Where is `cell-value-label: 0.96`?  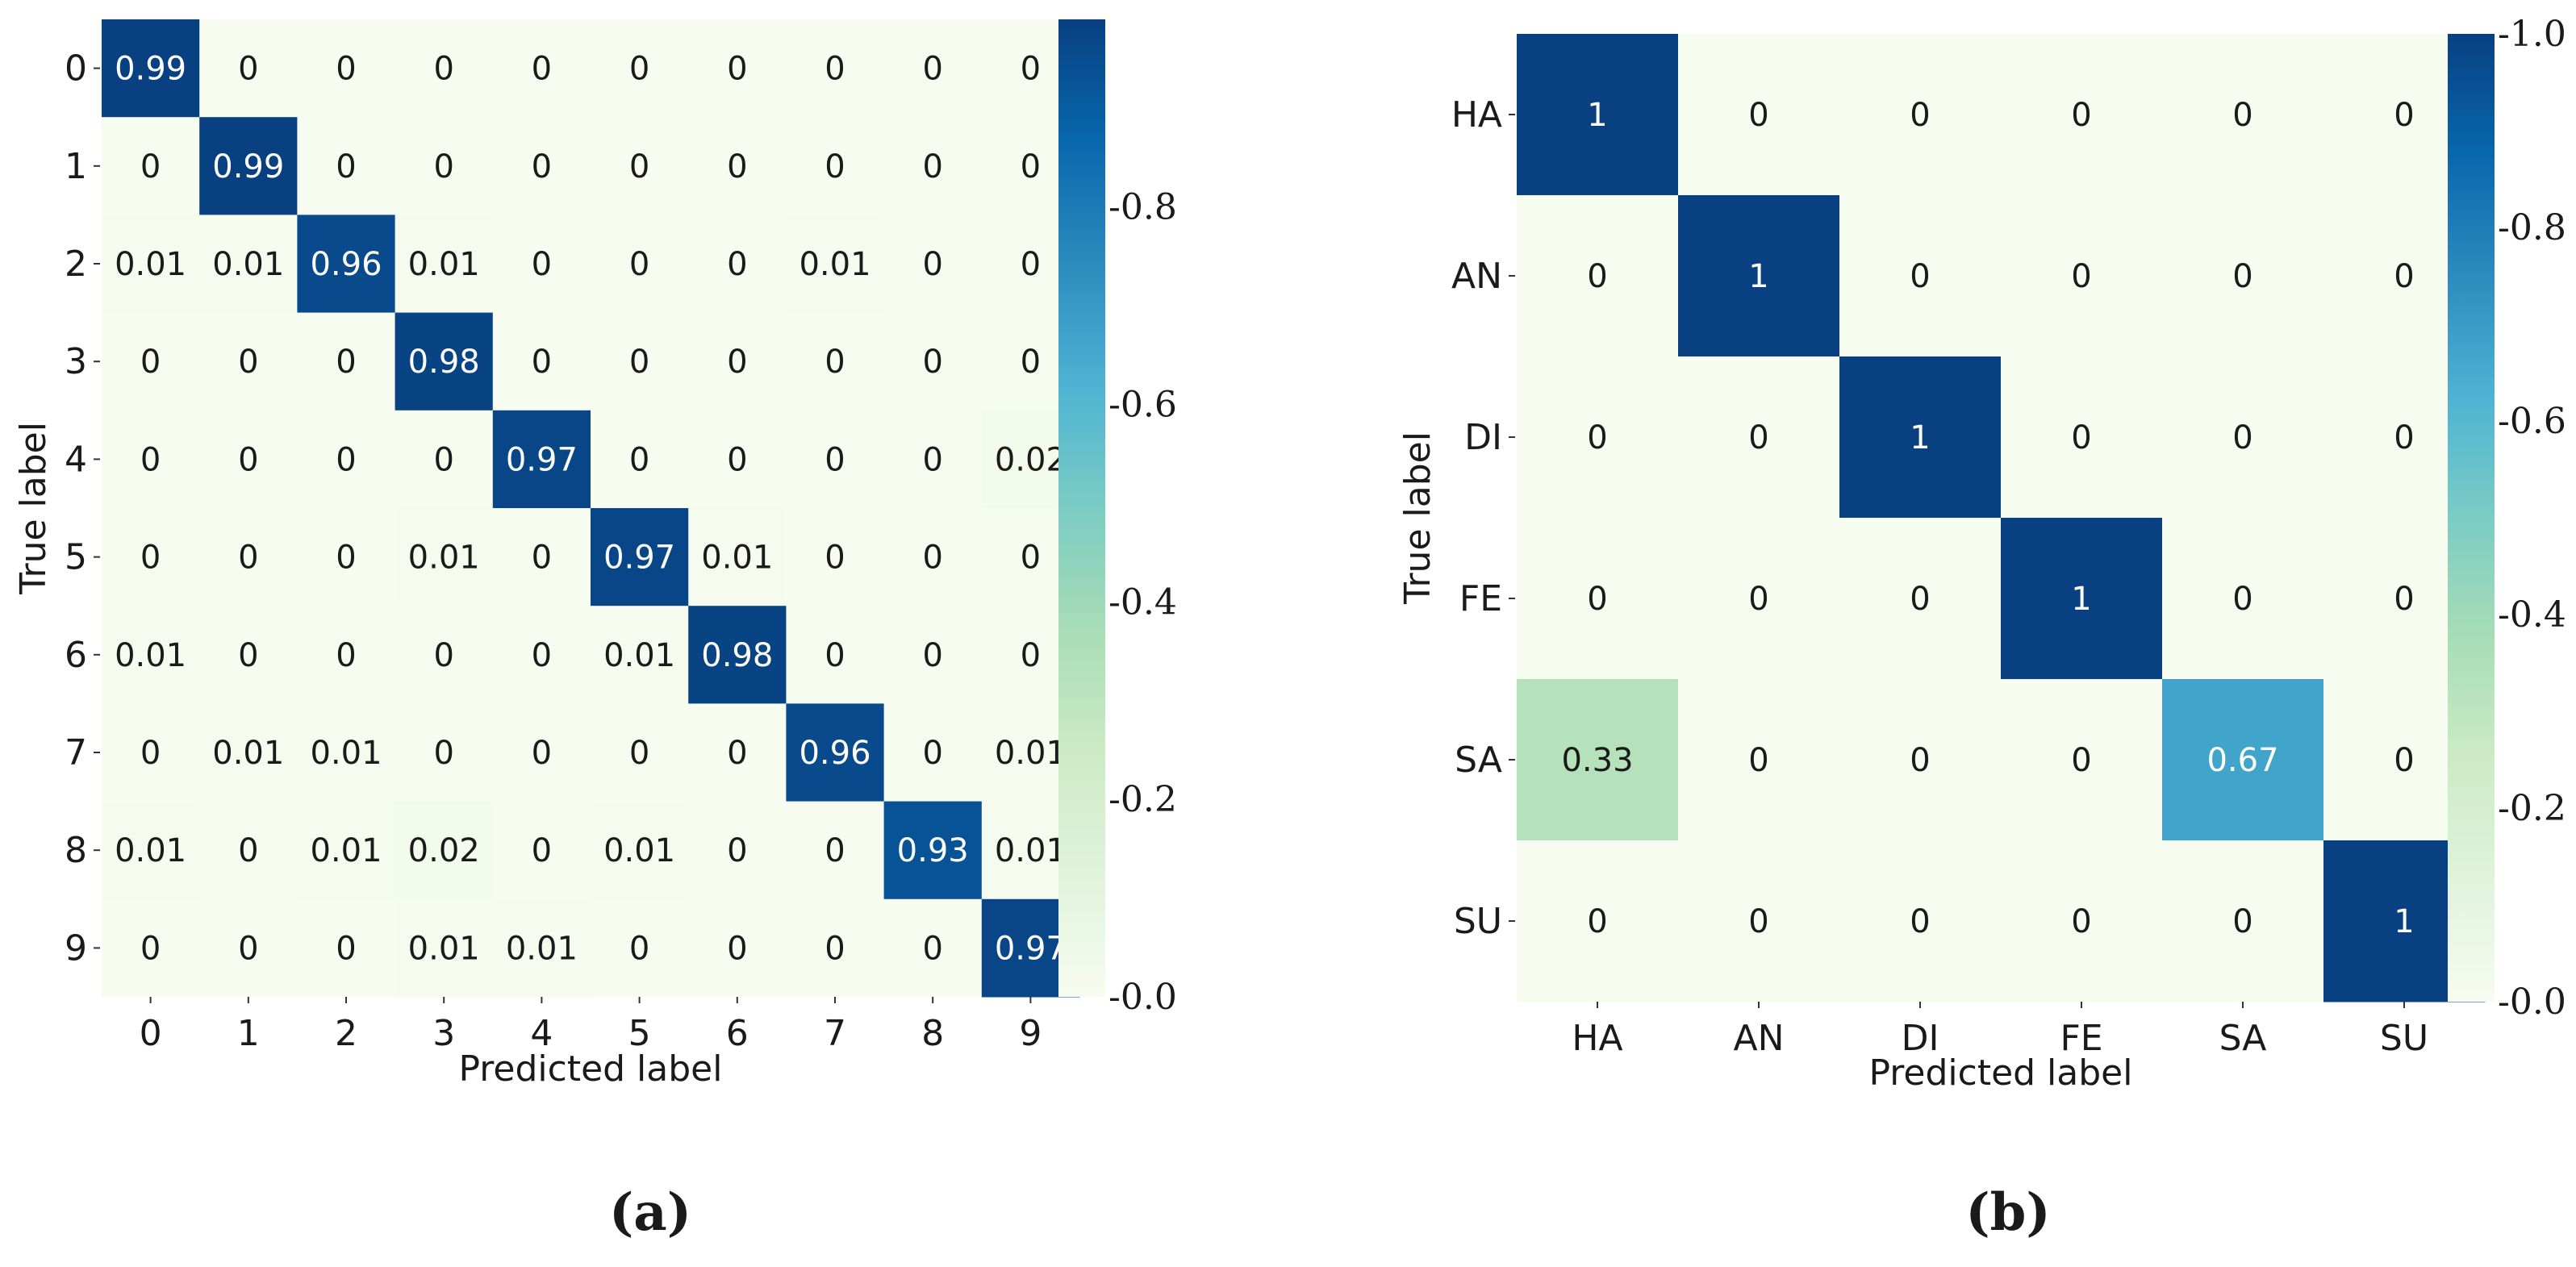 cell-value-label: 0.96 is located at coordinates (834, 753).